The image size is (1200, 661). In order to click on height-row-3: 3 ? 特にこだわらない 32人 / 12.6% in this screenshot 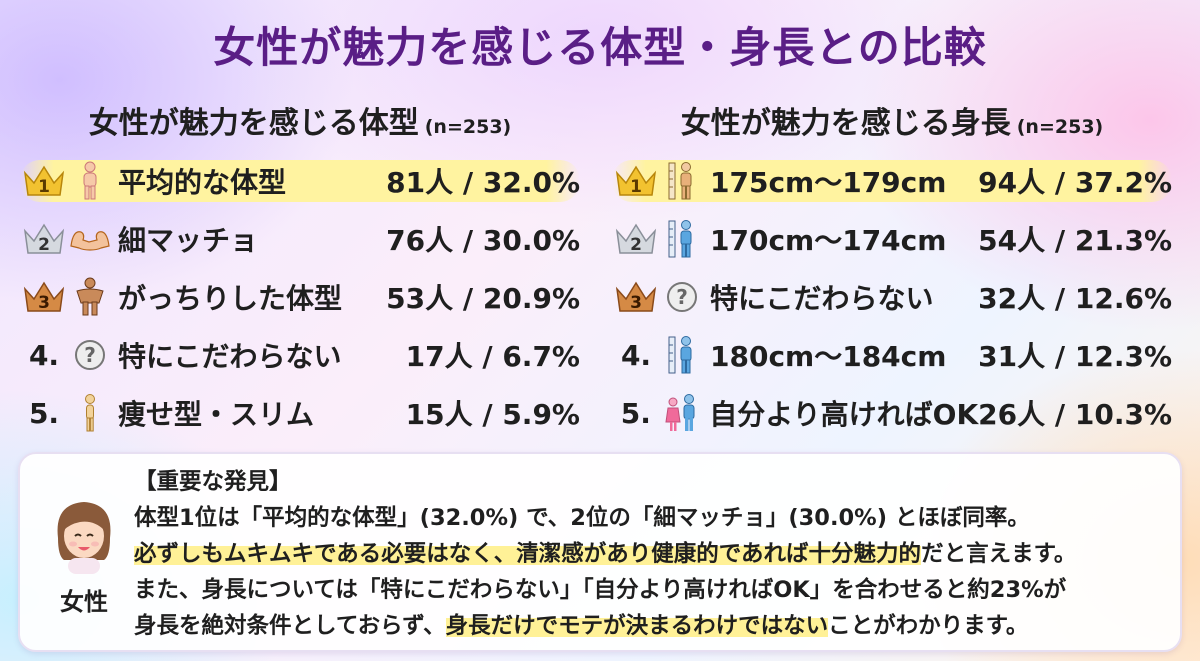, I will do `click(892, 297)`.